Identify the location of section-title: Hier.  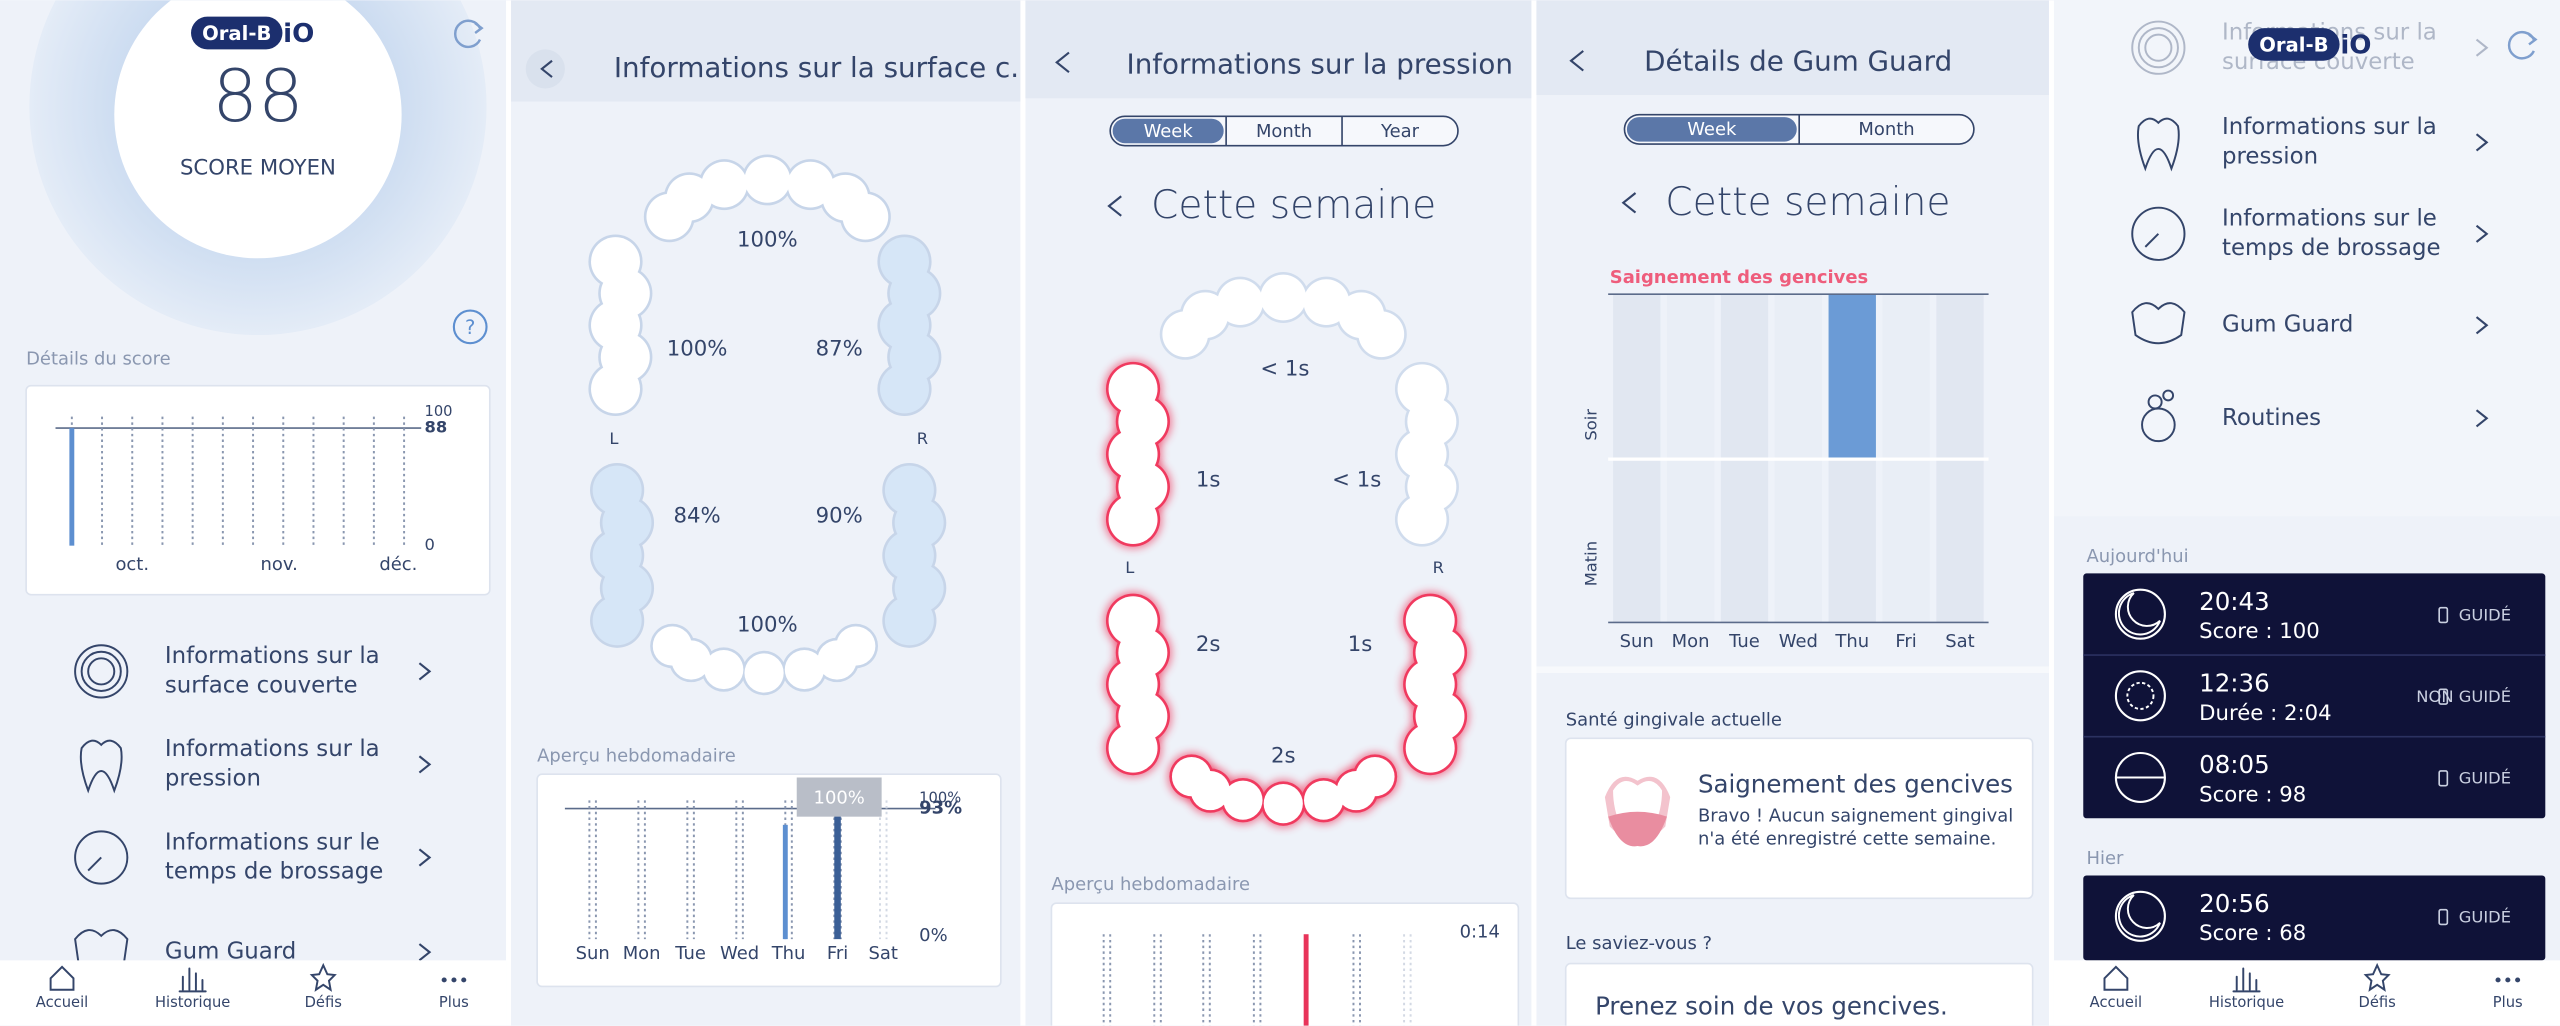
(2106, 858).